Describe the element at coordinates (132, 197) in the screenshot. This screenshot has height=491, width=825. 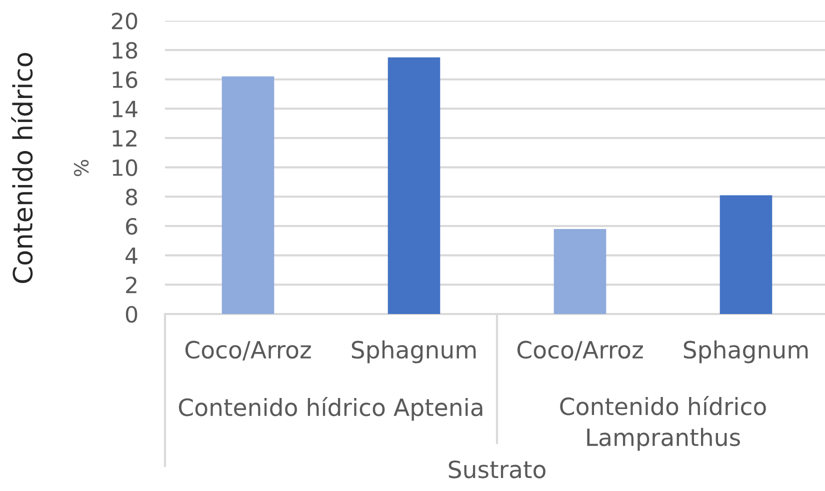
I see `y-tick-label: 8` at that location.